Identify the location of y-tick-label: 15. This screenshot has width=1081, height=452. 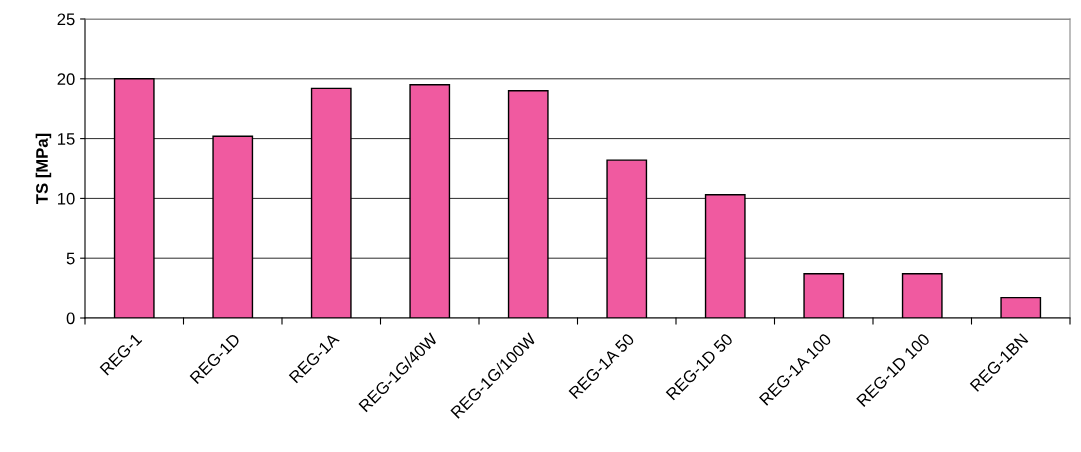
(66, 139).